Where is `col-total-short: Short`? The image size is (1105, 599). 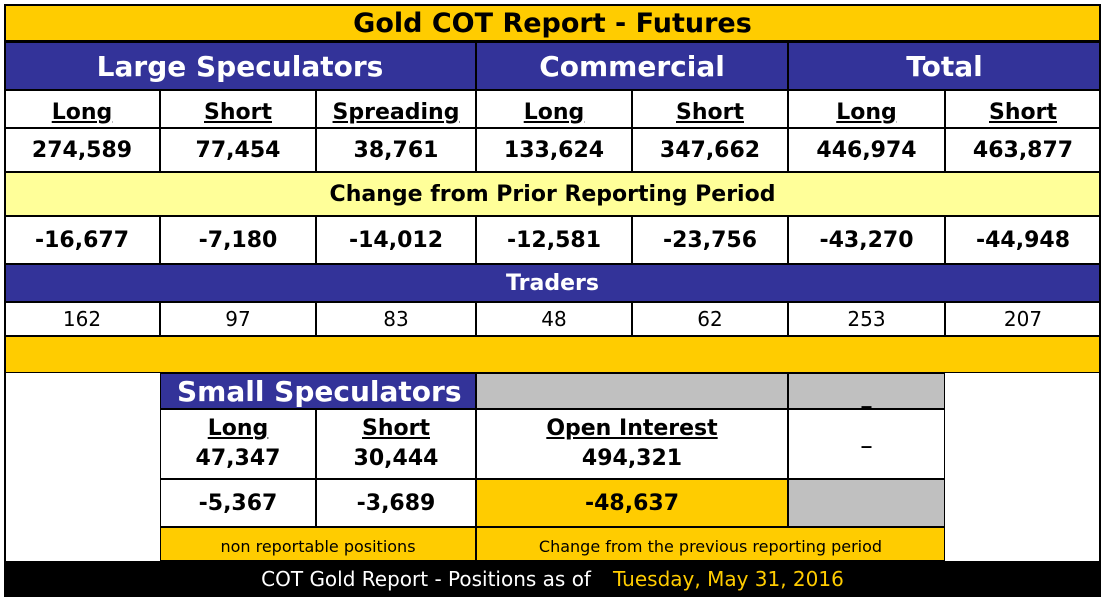 col-total-short: Short is located at coordinates (1023, 109).